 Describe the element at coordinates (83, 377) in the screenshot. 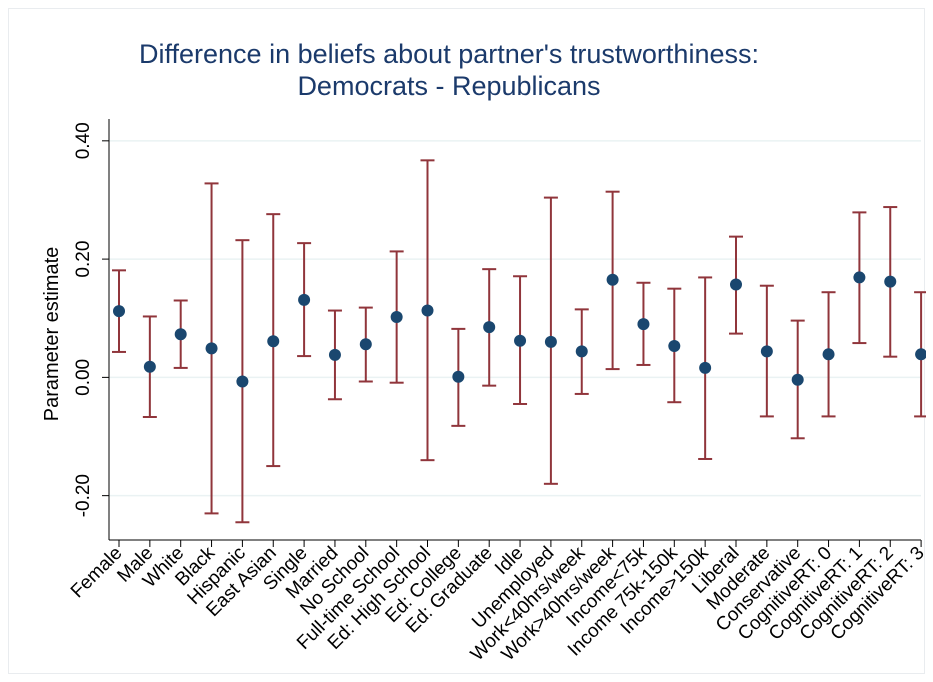

I see `y-tick-label-1: 0.00` at that location.